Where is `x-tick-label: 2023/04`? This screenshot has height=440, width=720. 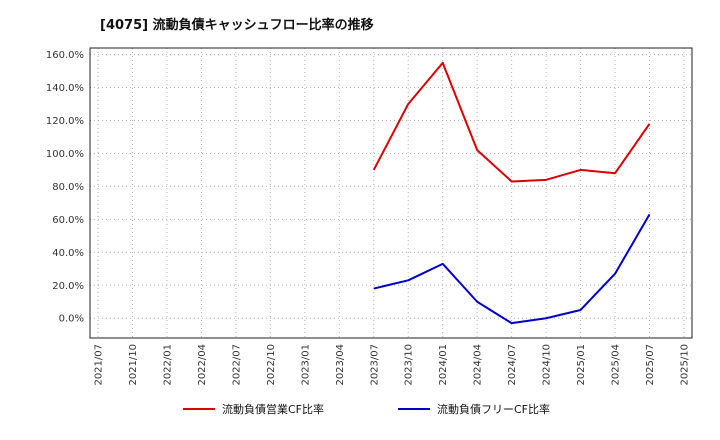
x-tick-label: 2023/04 is located at coordinates (340, 365).